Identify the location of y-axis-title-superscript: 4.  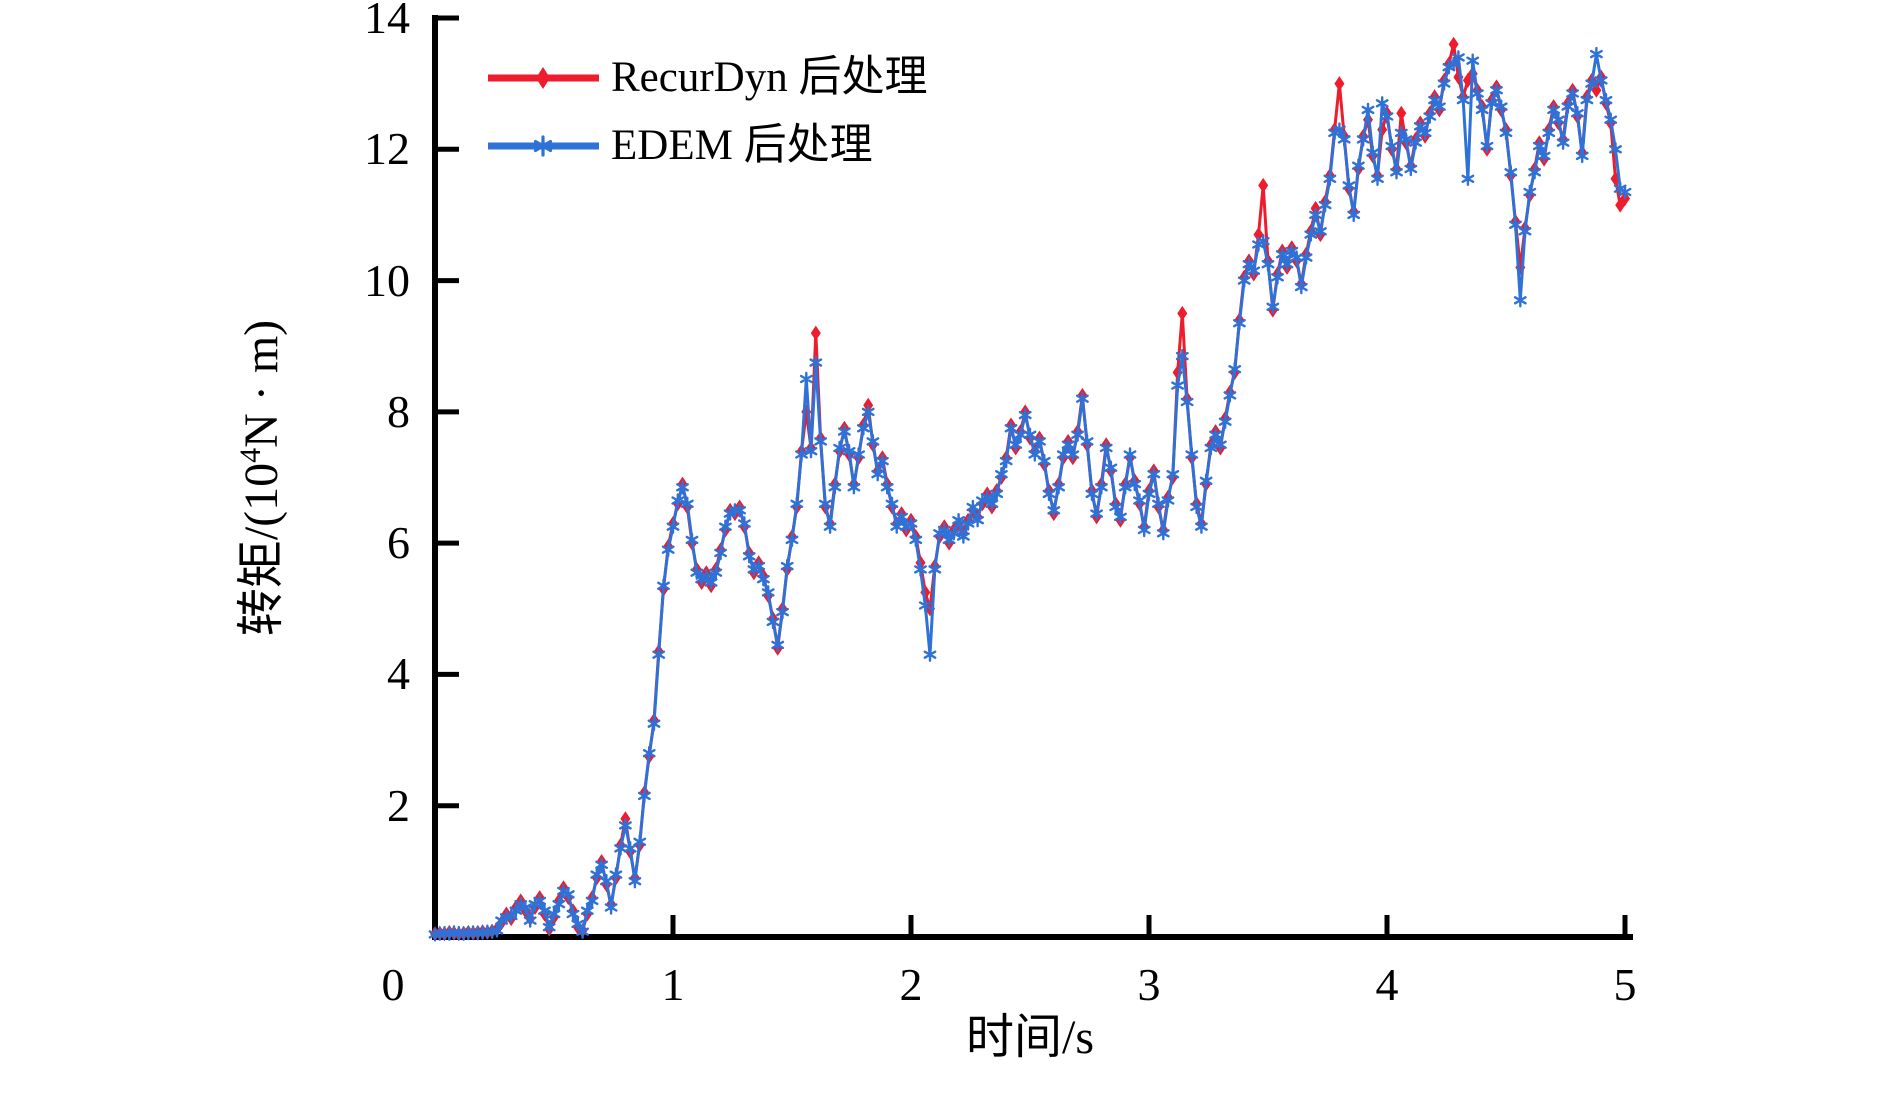
(250, 455).